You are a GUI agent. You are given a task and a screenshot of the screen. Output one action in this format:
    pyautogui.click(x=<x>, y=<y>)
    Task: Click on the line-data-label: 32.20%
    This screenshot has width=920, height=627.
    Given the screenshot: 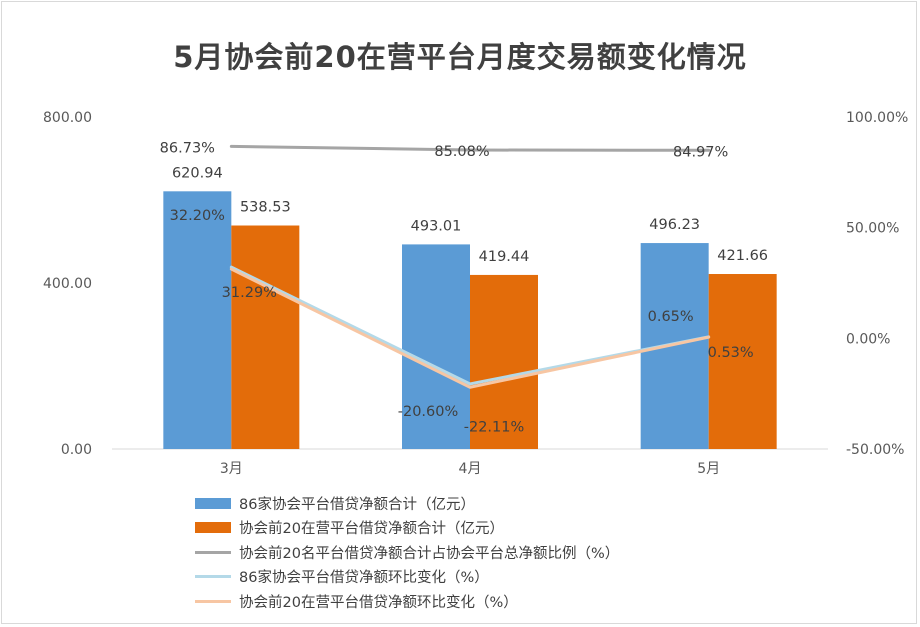 What is the action you would take?
    pyautogui.click(x=197, y=216)
    